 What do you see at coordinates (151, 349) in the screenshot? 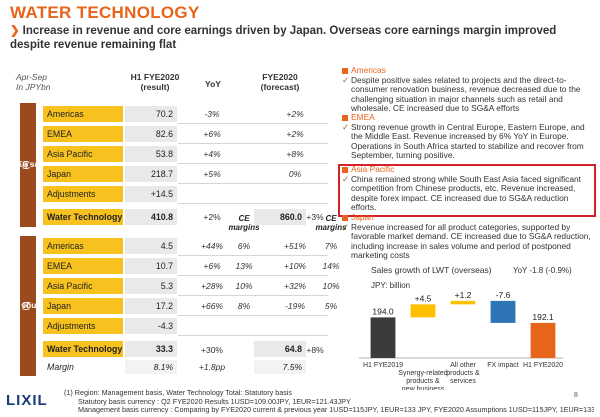
I see `core-total-h1: 33.3` at bounding box center [151, 349].